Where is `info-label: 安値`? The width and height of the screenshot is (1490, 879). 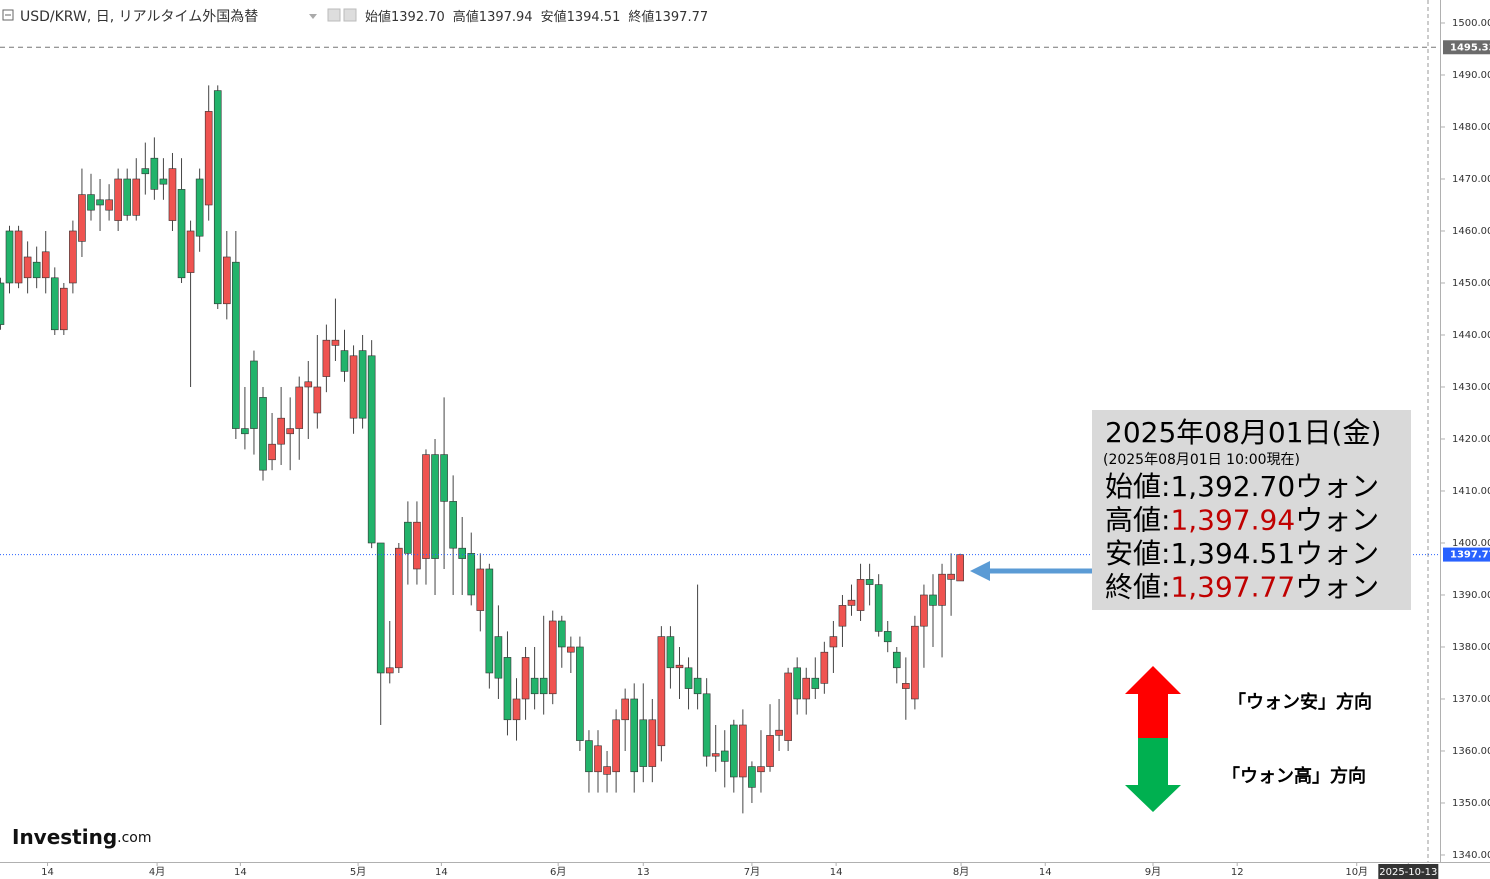
info-label: 安値 is located at coordinates (1133, 553).